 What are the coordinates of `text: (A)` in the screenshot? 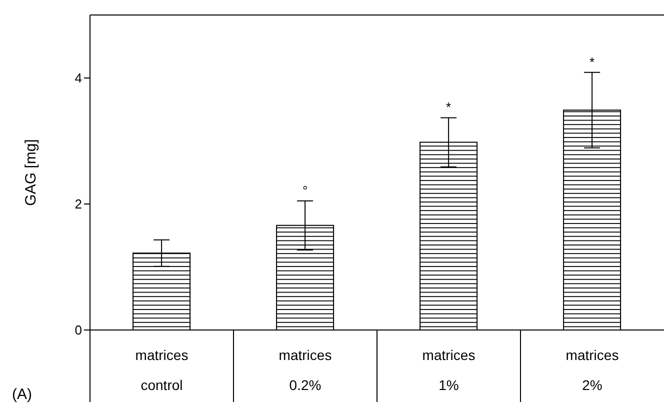 It's located at (22, 394).